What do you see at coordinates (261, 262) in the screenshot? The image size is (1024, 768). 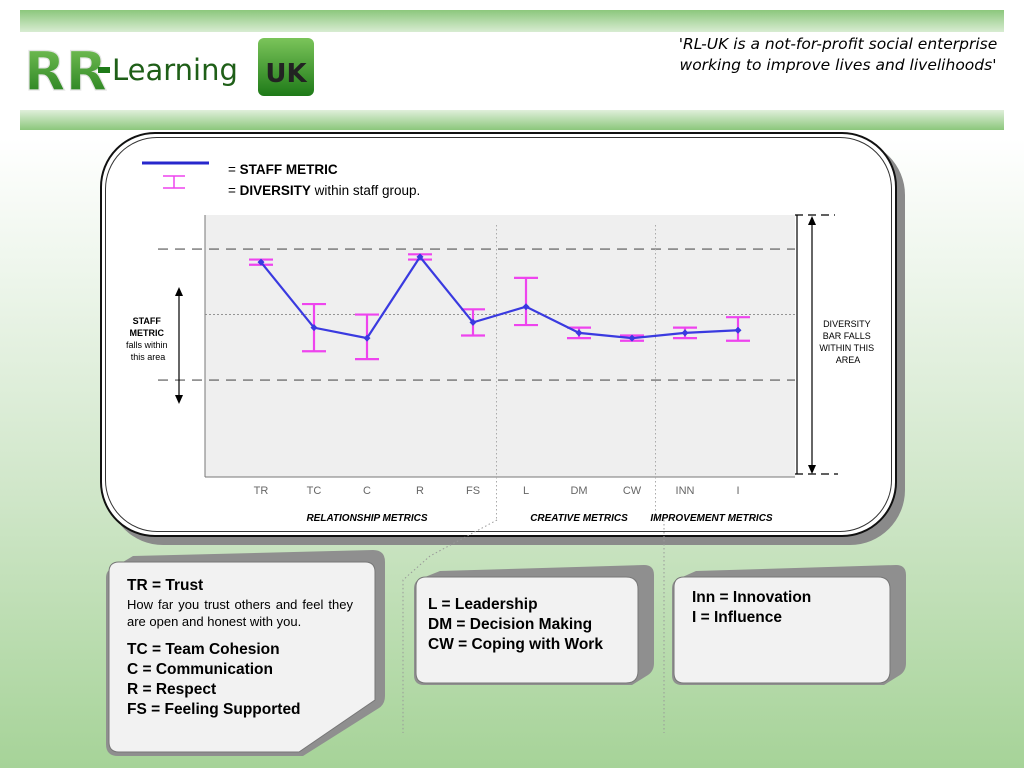 I see `data-point-tr` at bounding box center [261, 262].